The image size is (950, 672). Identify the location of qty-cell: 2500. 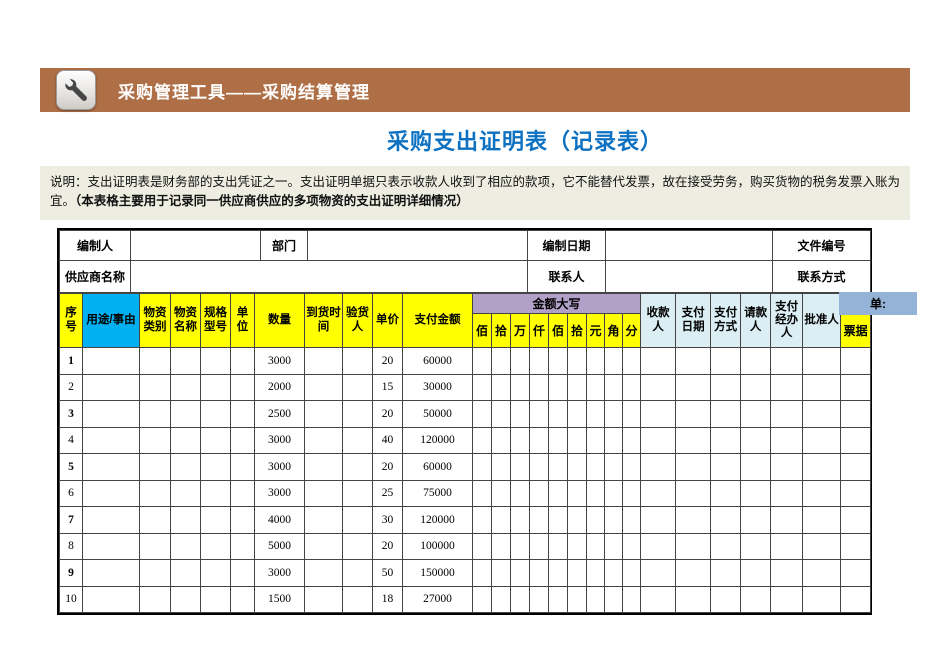
(279, 414).